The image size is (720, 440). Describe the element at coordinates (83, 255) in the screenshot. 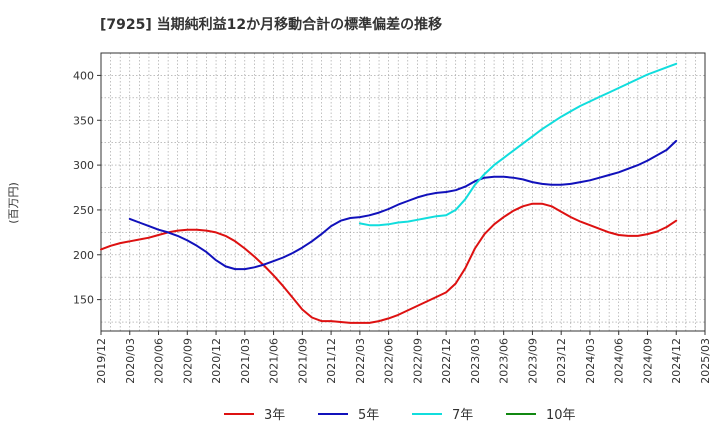

I see `y-tick-label: 200` at that location.